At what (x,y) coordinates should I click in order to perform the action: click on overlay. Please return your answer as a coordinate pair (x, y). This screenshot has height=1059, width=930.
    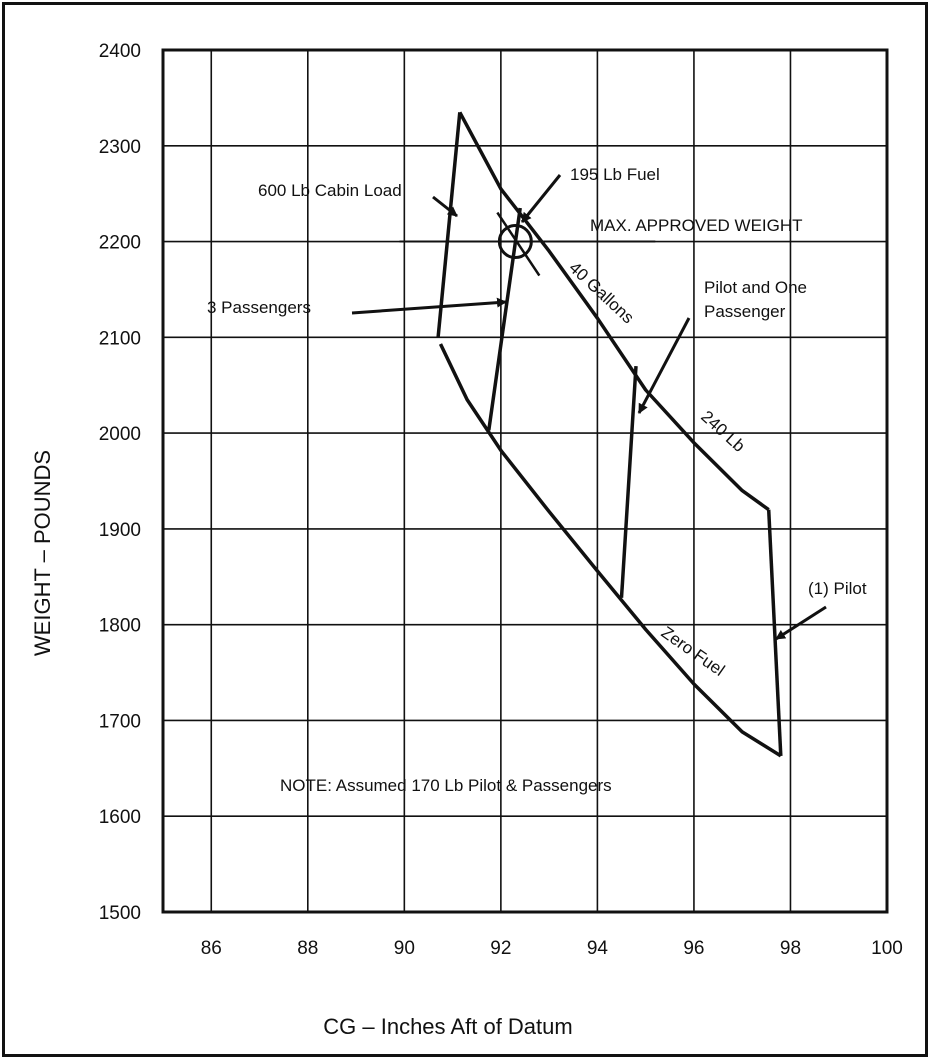
    Looking at the image, I should click on (527, 244).